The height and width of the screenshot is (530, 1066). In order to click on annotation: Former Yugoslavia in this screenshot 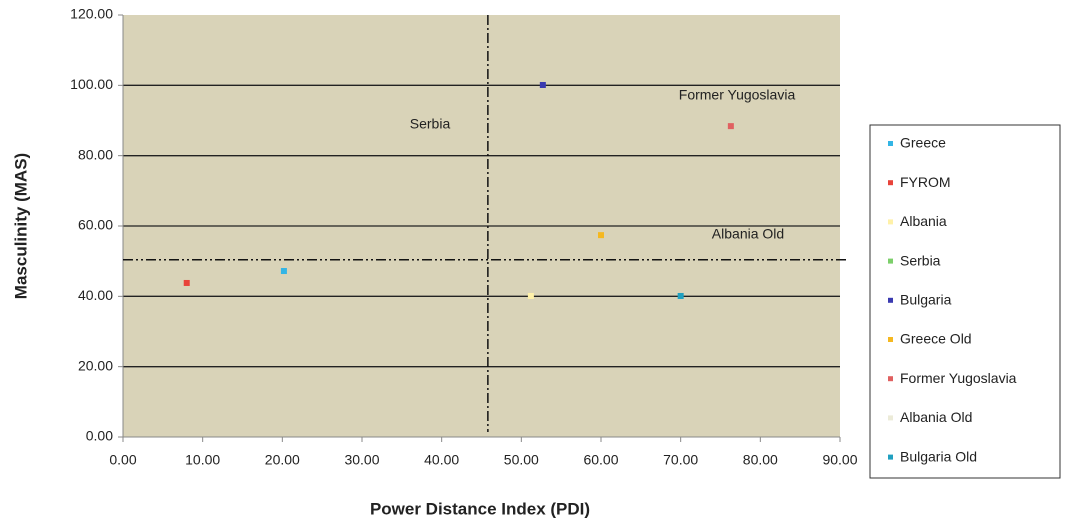, I will do `click(737, 95)`.